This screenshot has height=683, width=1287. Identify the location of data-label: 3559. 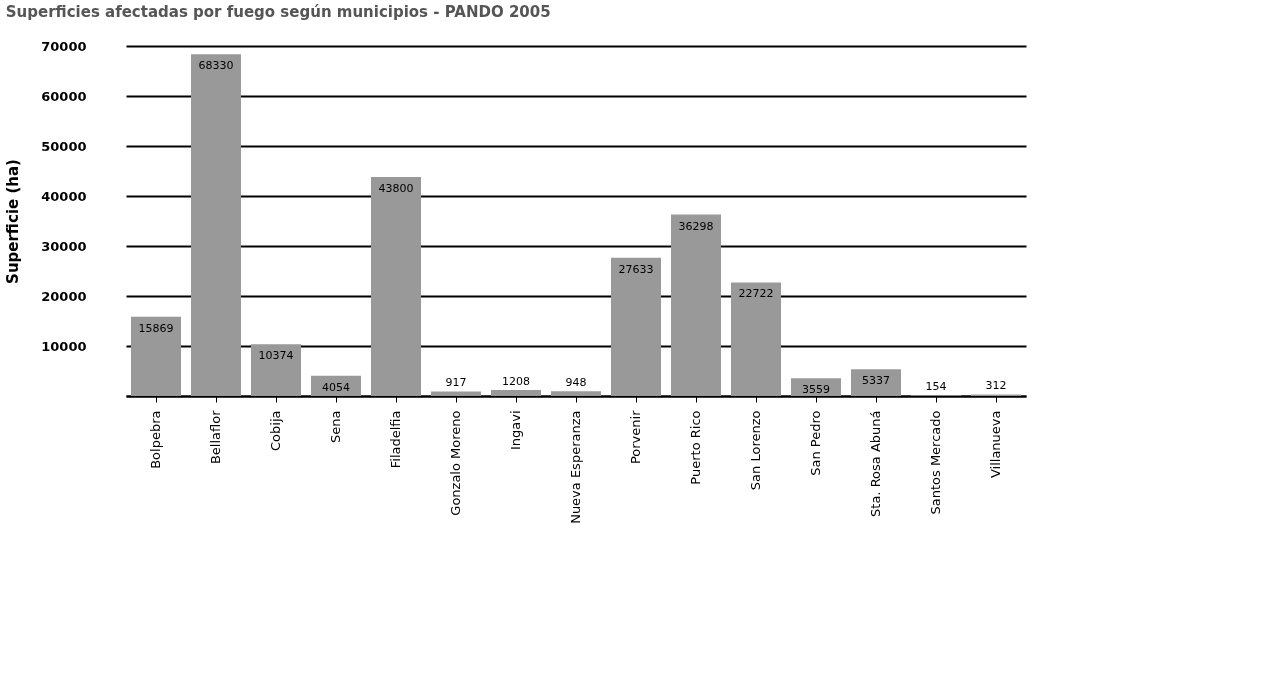
(816, 390).